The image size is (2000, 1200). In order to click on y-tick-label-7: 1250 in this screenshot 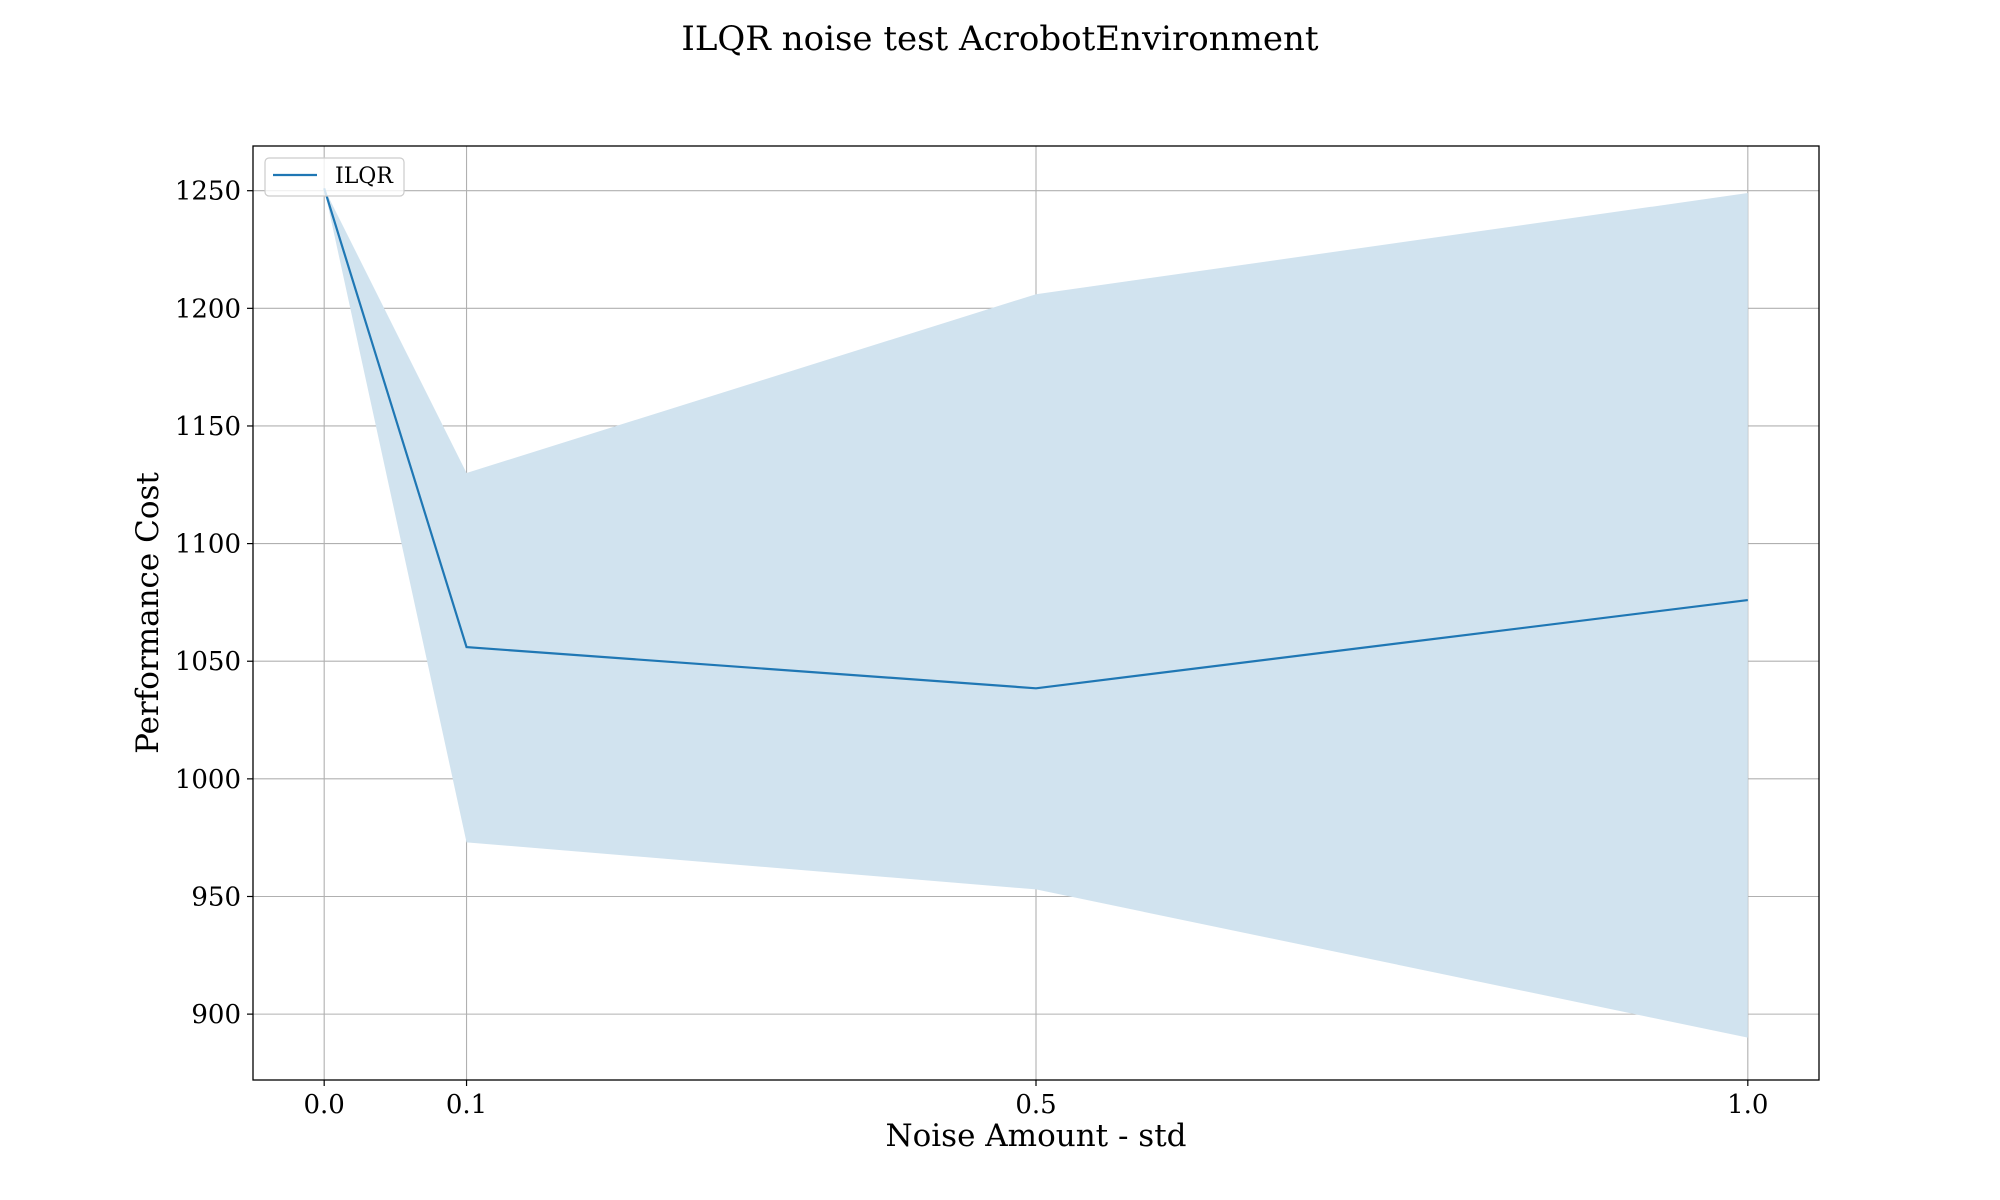, I will do `click(208, 192)`.